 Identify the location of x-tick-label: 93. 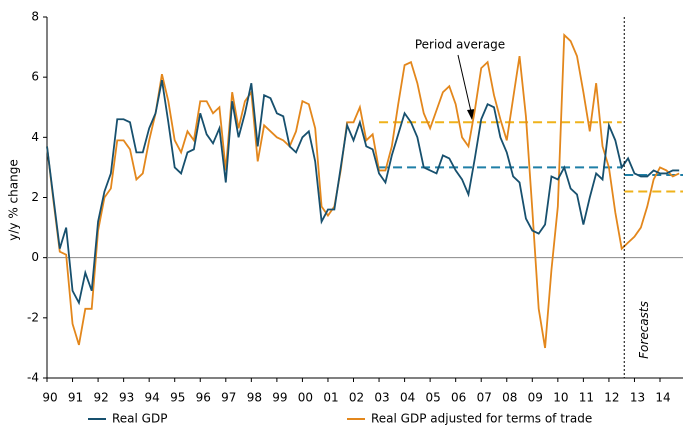
(126, 398).